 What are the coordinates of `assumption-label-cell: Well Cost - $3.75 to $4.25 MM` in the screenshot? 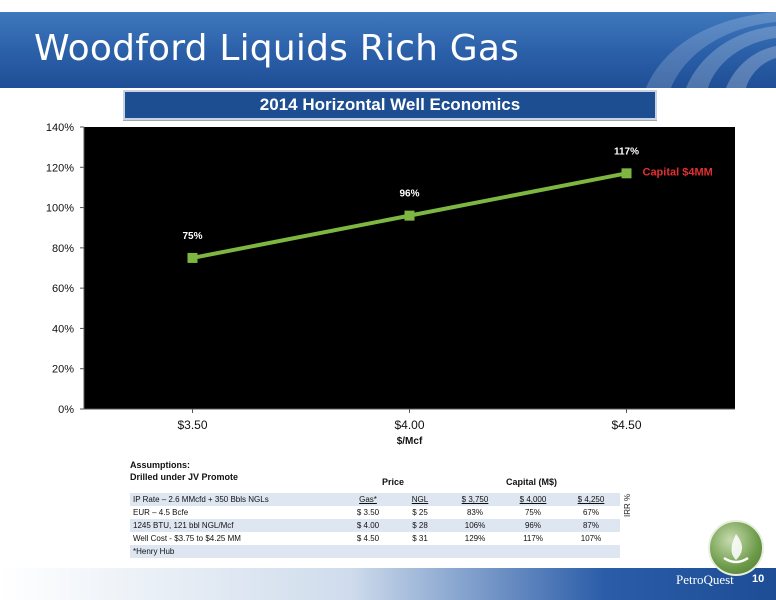 It's located at (236, 538).